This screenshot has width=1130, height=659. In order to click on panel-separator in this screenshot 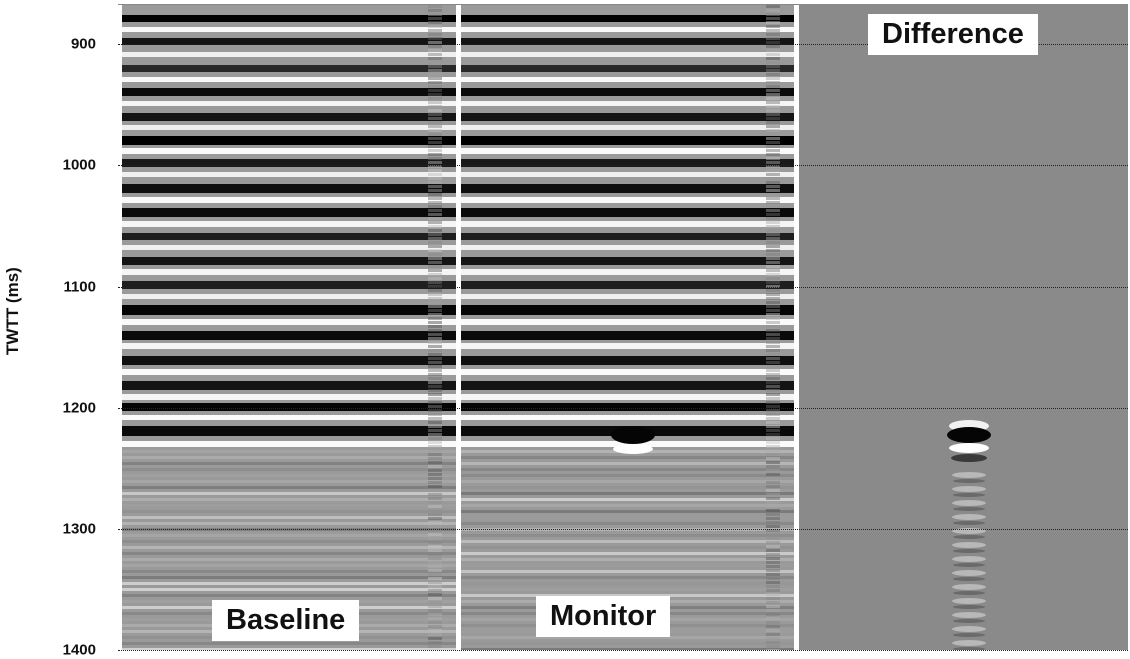, I will do `click(458, 327)`.